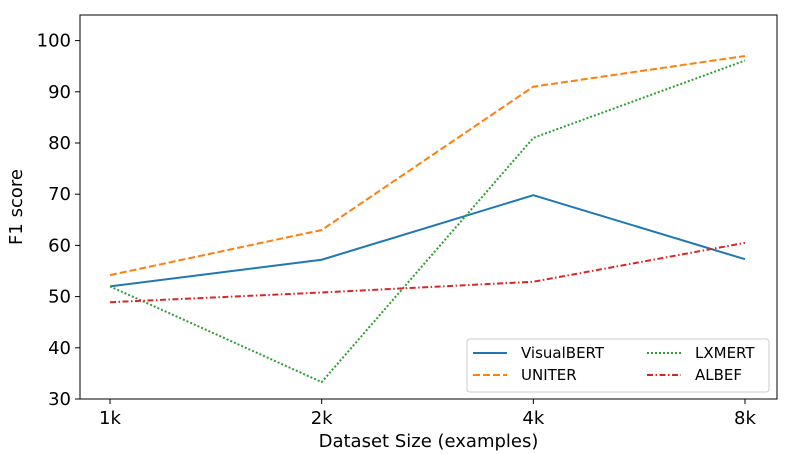 Image resolution: width=792 pixels, height=454 pixels. Describe the element at coordinates (59, 194) in the screenshot. I see `y-tick-label: 70` at that location.